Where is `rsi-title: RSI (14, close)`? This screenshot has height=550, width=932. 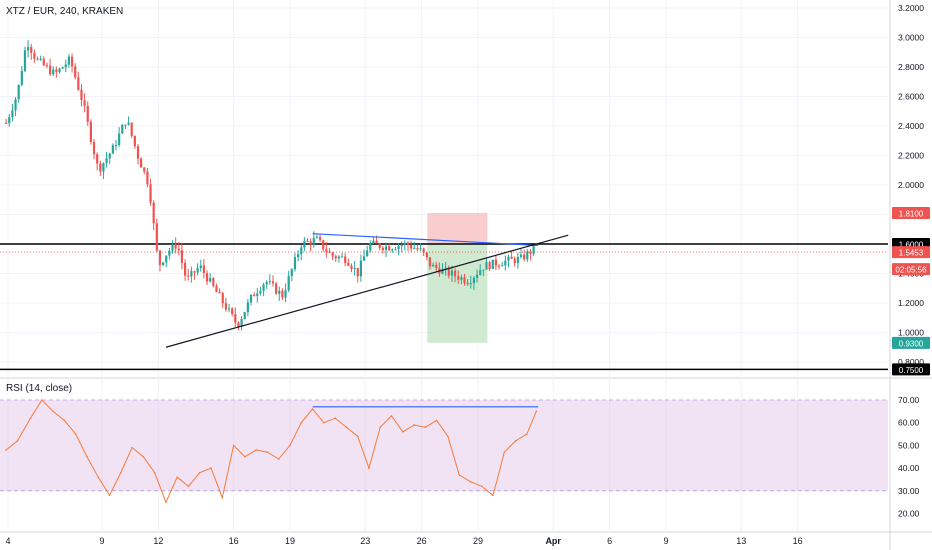 rsi-title: RSI (14, close) is located at coordinates (39, 388).